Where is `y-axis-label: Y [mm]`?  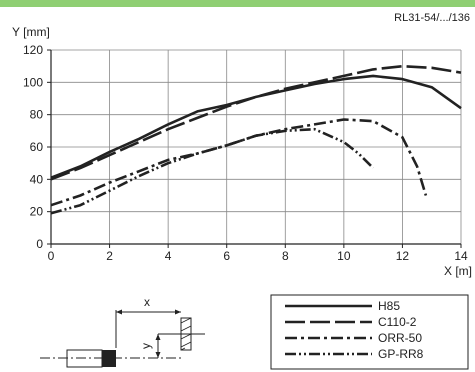
y-axis-label: Y [mm] is located at coordinates (31, 32).